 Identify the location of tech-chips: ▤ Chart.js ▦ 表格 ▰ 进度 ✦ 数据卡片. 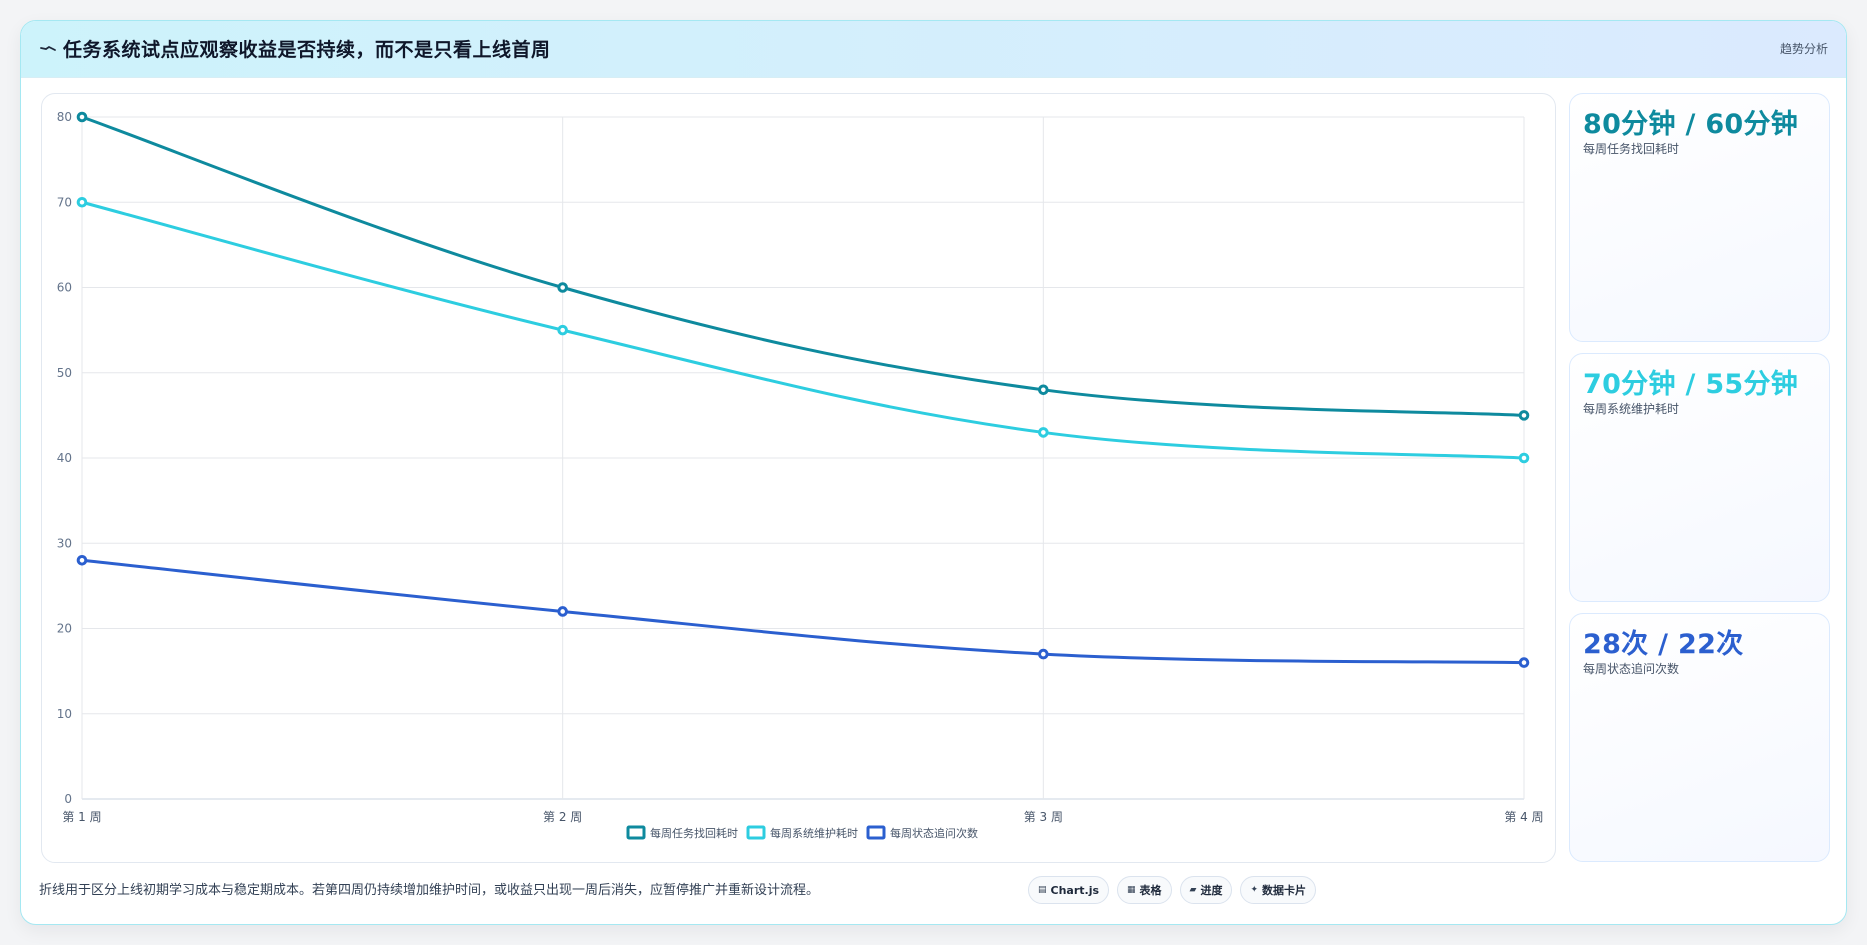
(1172, 890).